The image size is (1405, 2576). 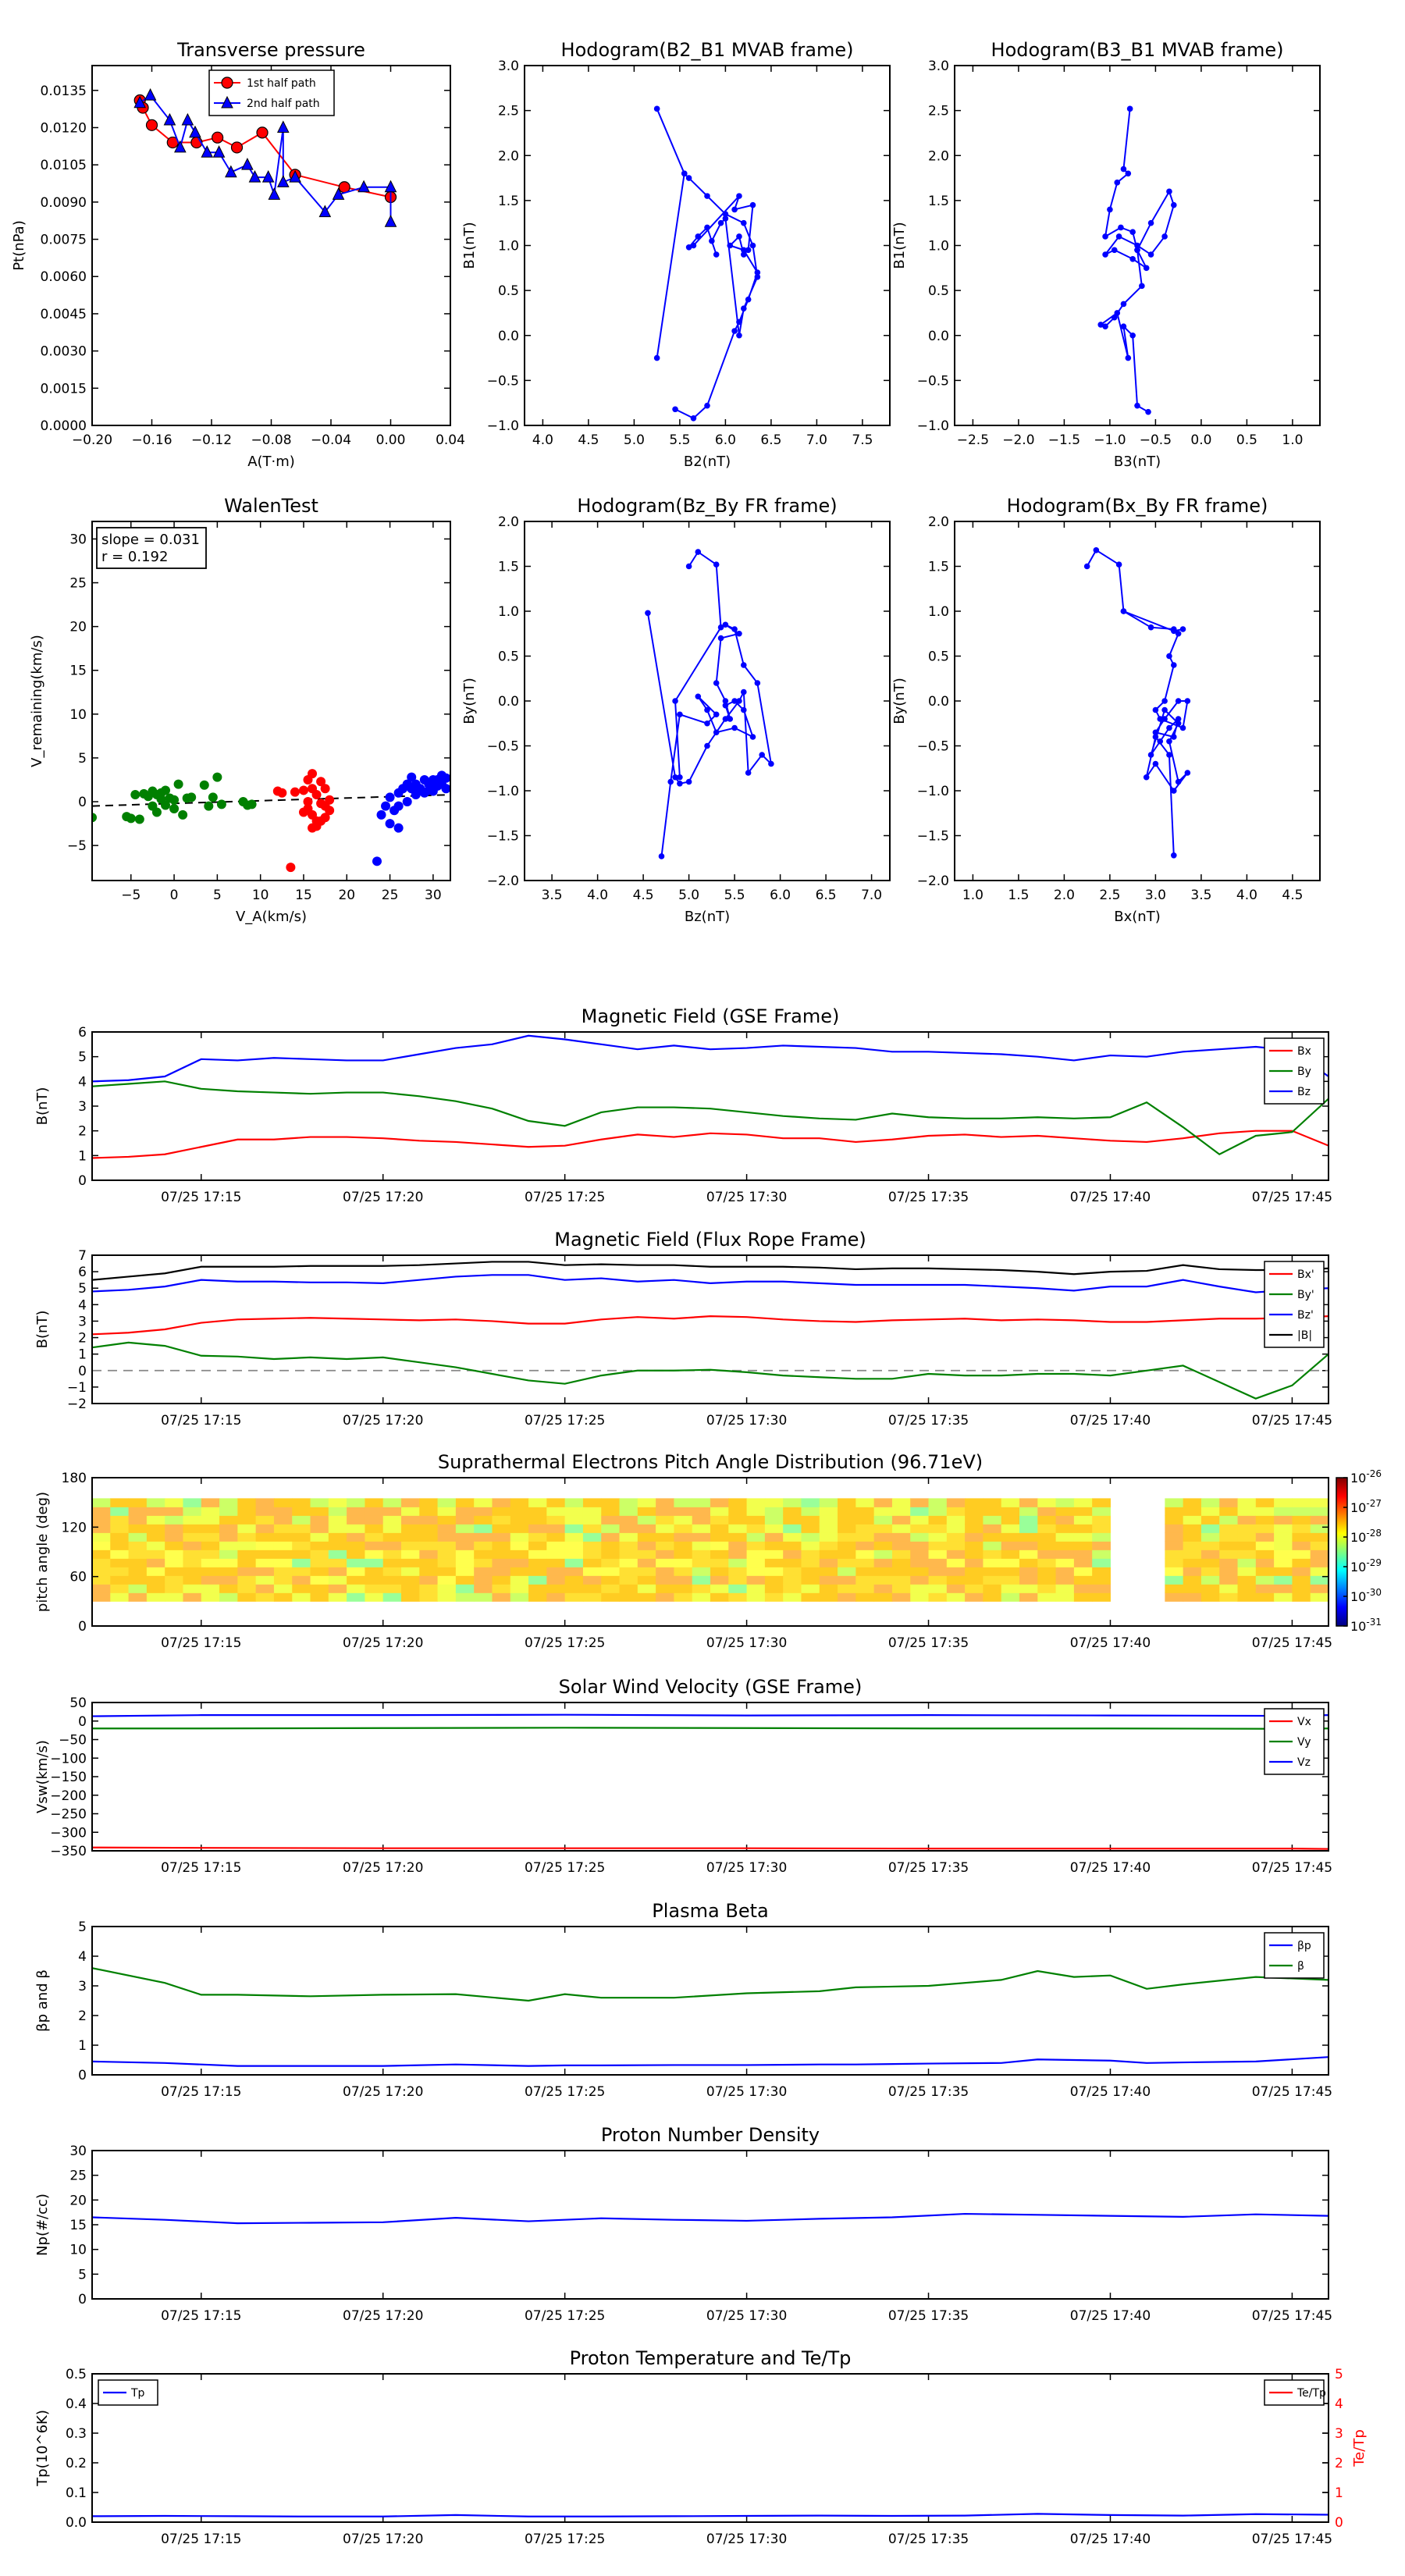 I want to click on plot-area, so click(x=710, y=704).